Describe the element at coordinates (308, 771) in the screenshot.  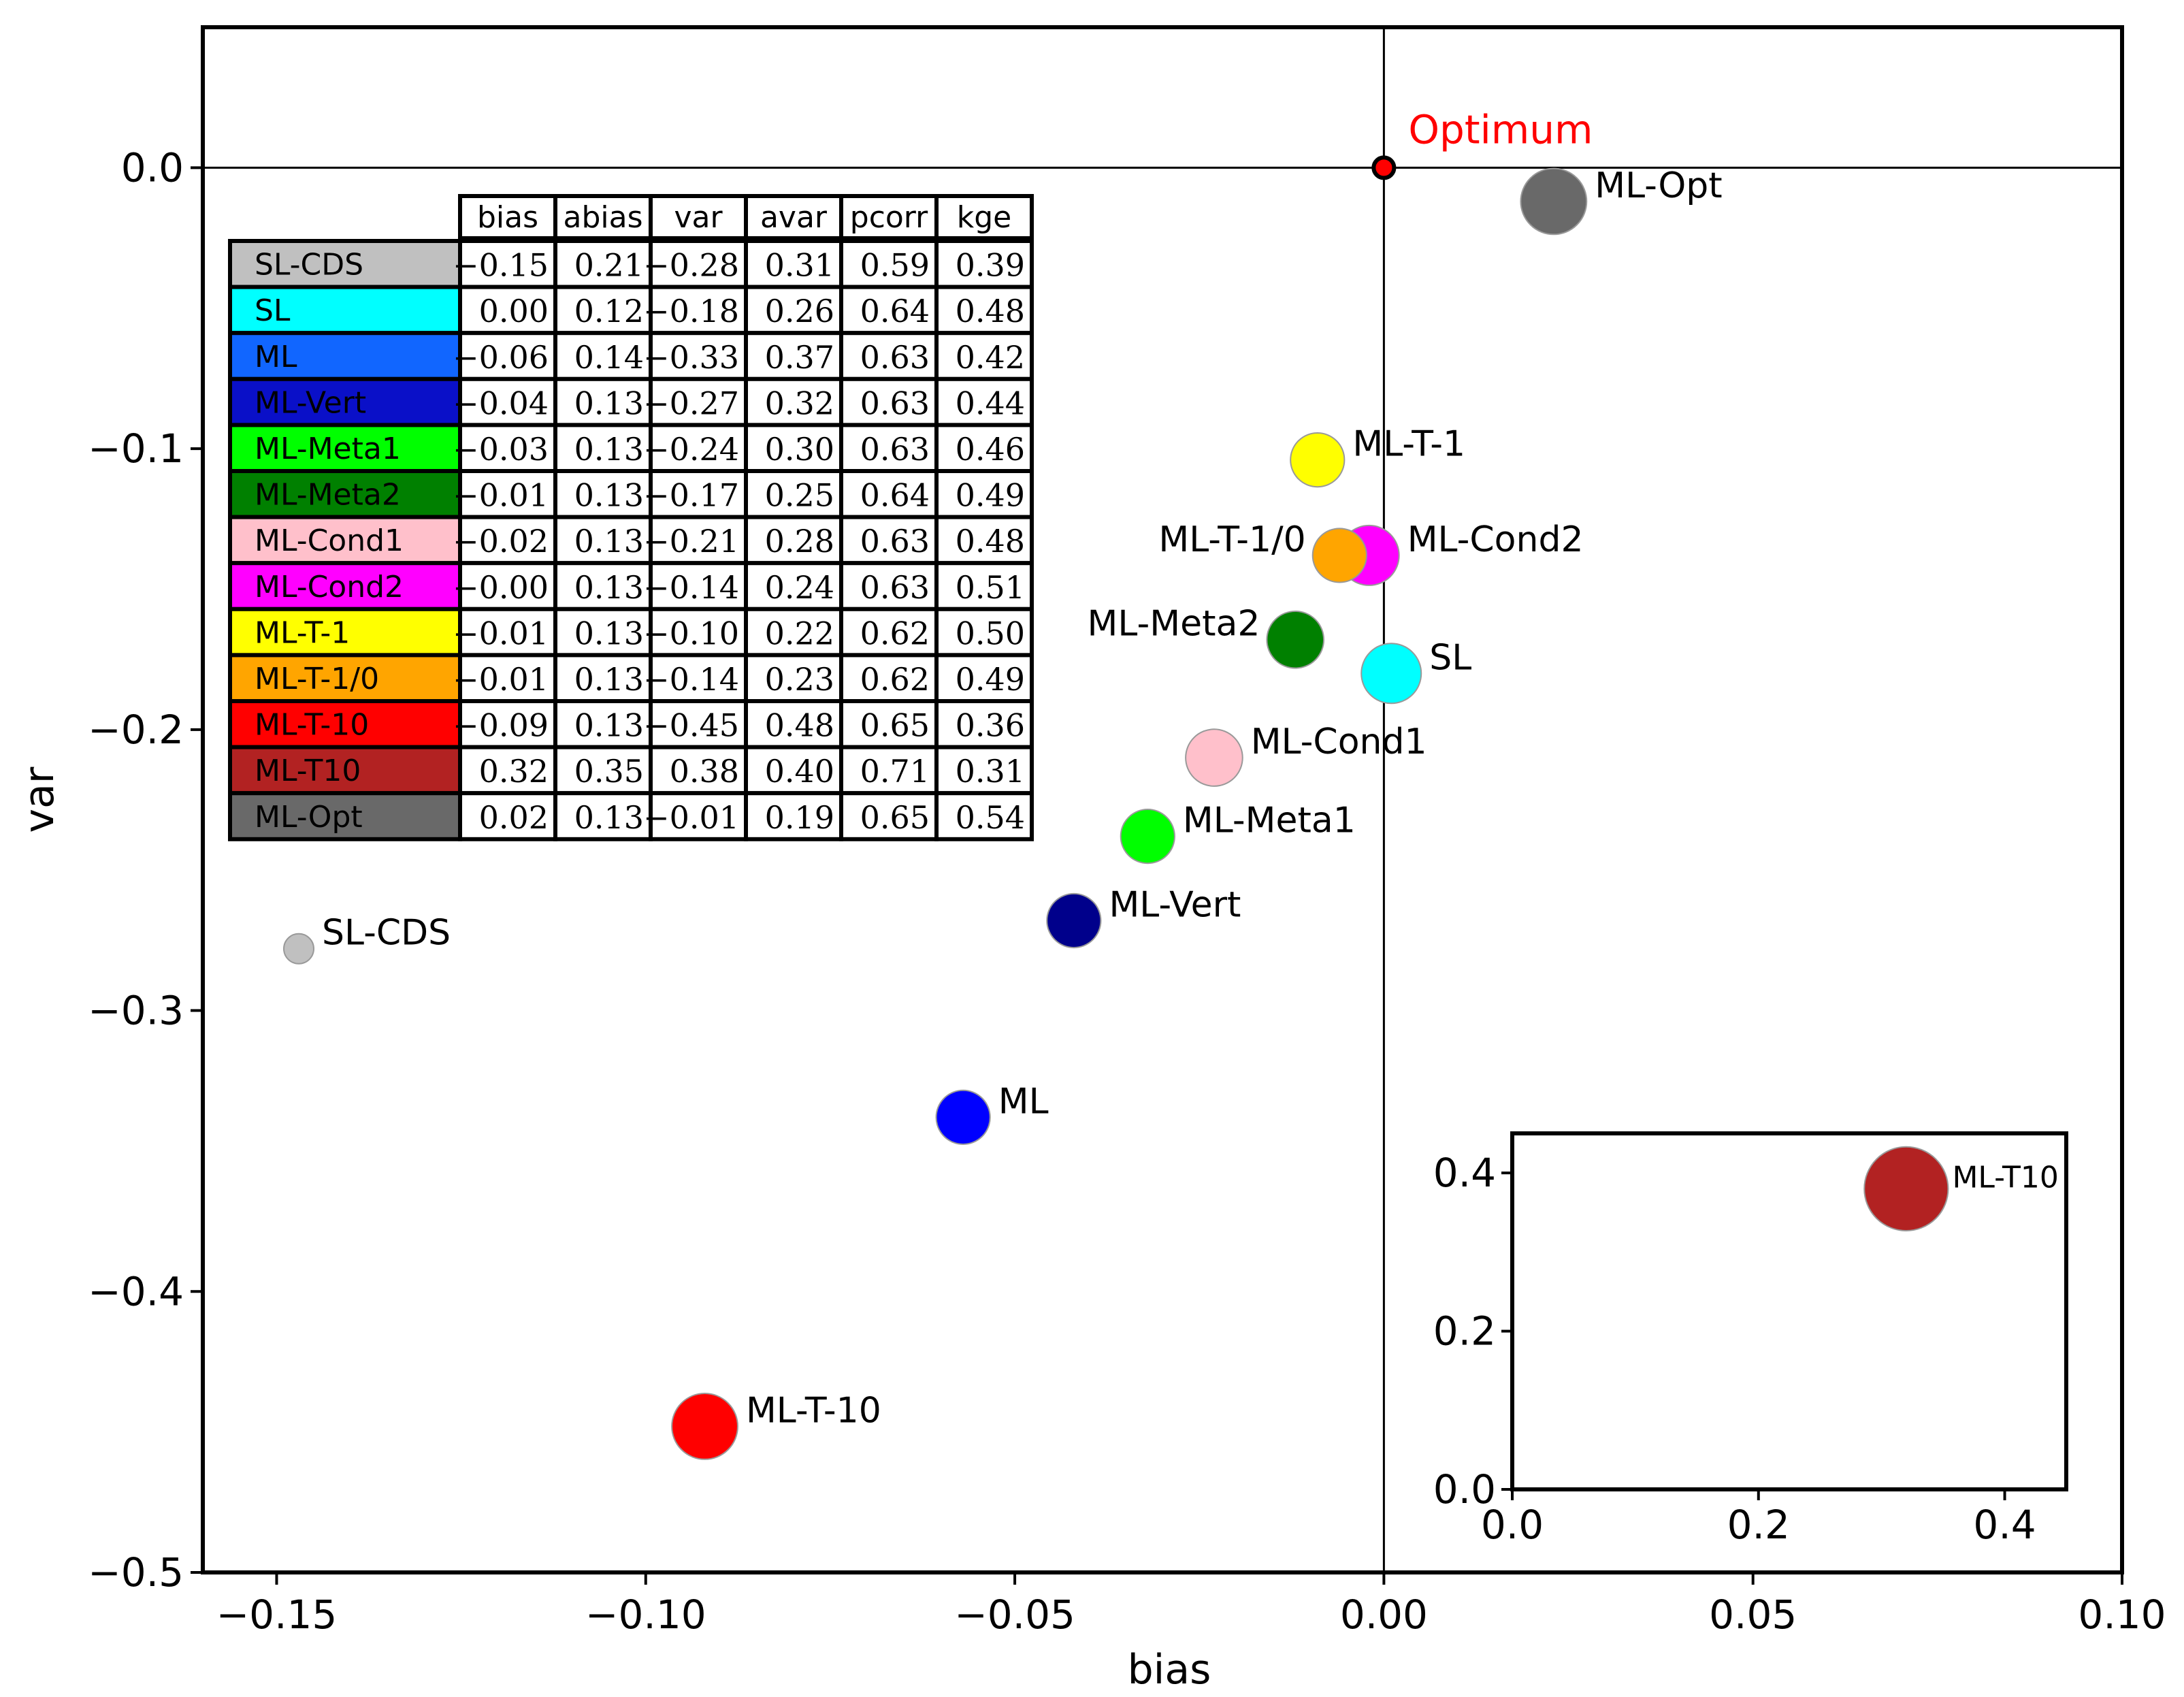
I see `table-row-name: ML-T10` at that location.